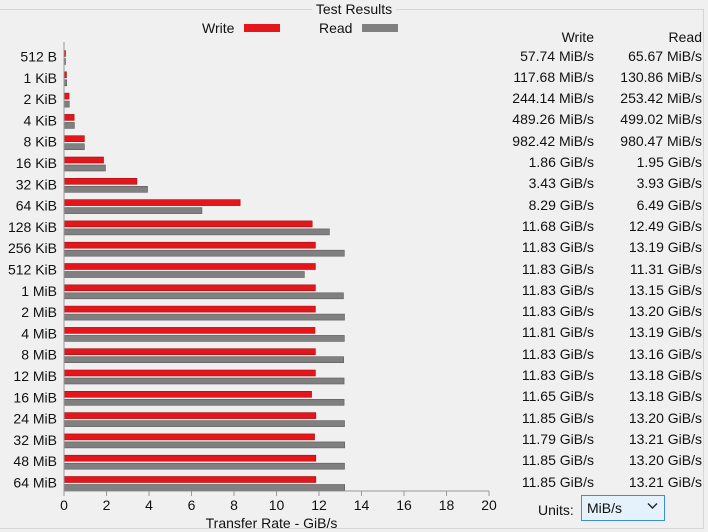 The height and width of the screenshot is (532, 708). I want to click on read-rate-cell: 1.95 GiB/s, so click(669, 162).